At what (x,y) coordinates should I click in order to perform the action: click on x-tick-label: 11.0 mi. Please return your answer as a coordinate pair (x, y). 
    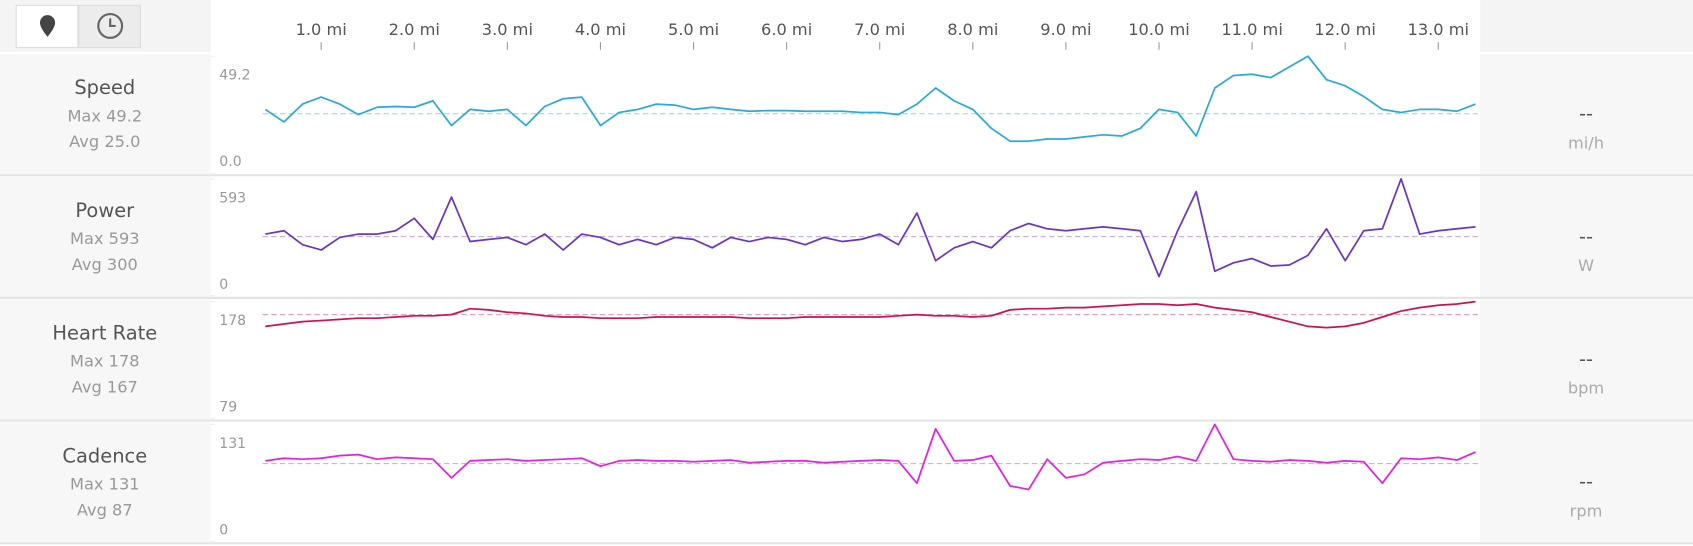
    Looking at the image, I should click on (1251, 29).